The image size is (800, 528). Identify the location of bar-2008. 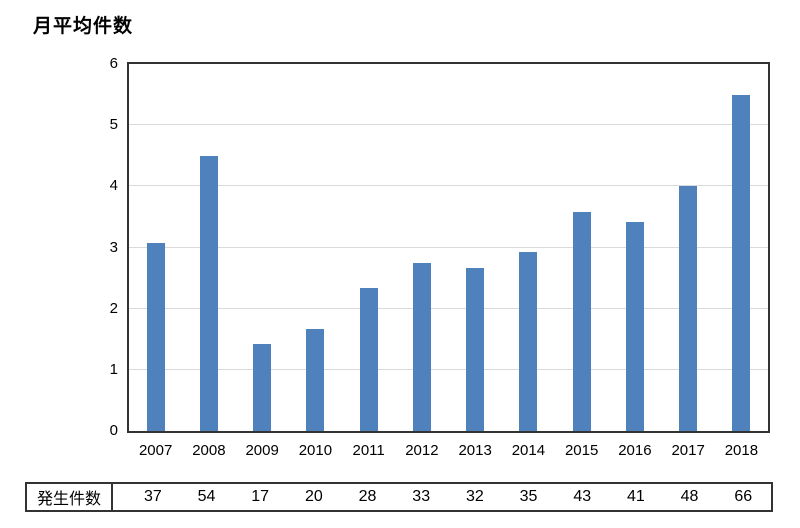
(208, 293).